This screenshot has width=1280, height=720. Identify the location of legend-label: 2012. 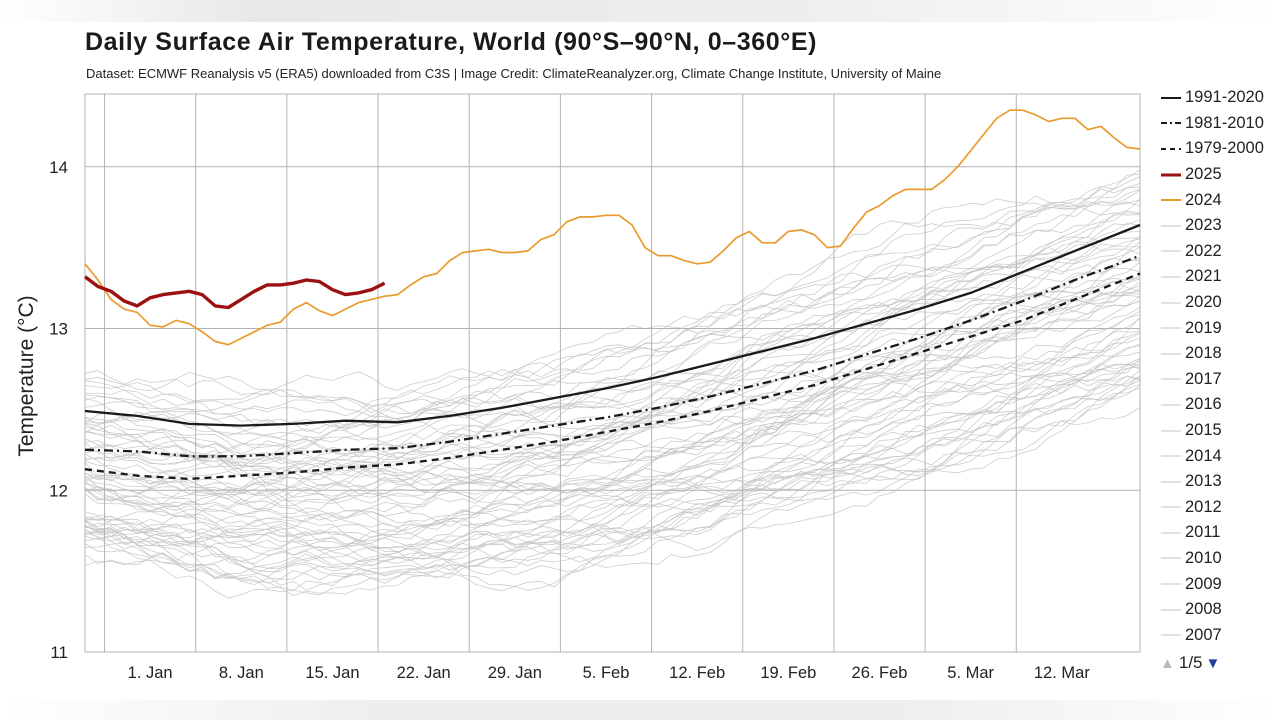
(1203, 506).